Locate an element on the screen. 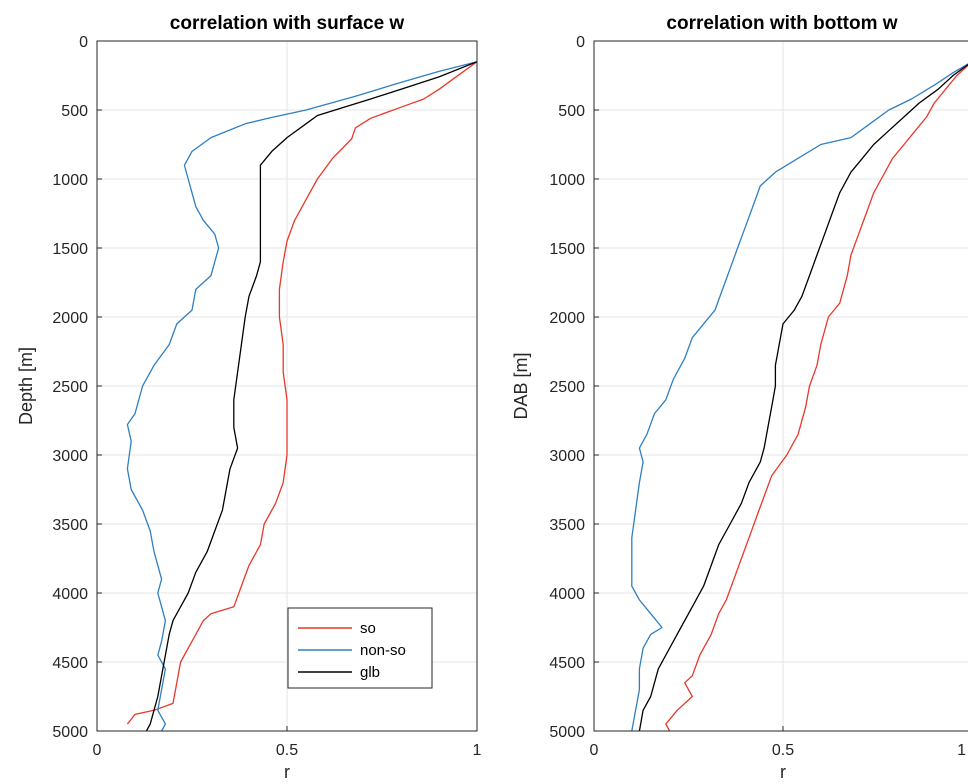 The width and height of the screenshot is (968, 784). y-tick-label-surface: 500 is located at coordinates (74, 111).